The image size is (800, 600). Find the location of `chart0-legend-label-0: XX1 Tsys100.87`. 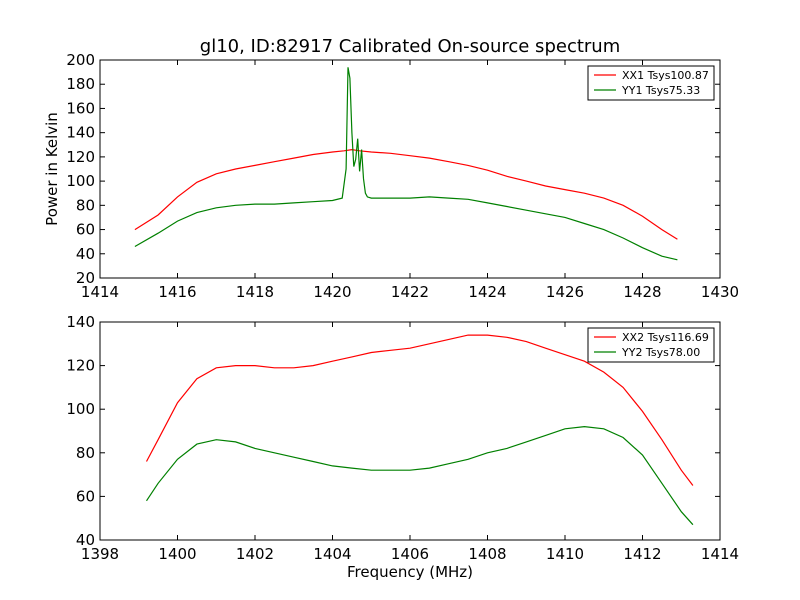

chart0-legend-label-0: XX1 Tsys100.87 is located at coordinates (665, 75).